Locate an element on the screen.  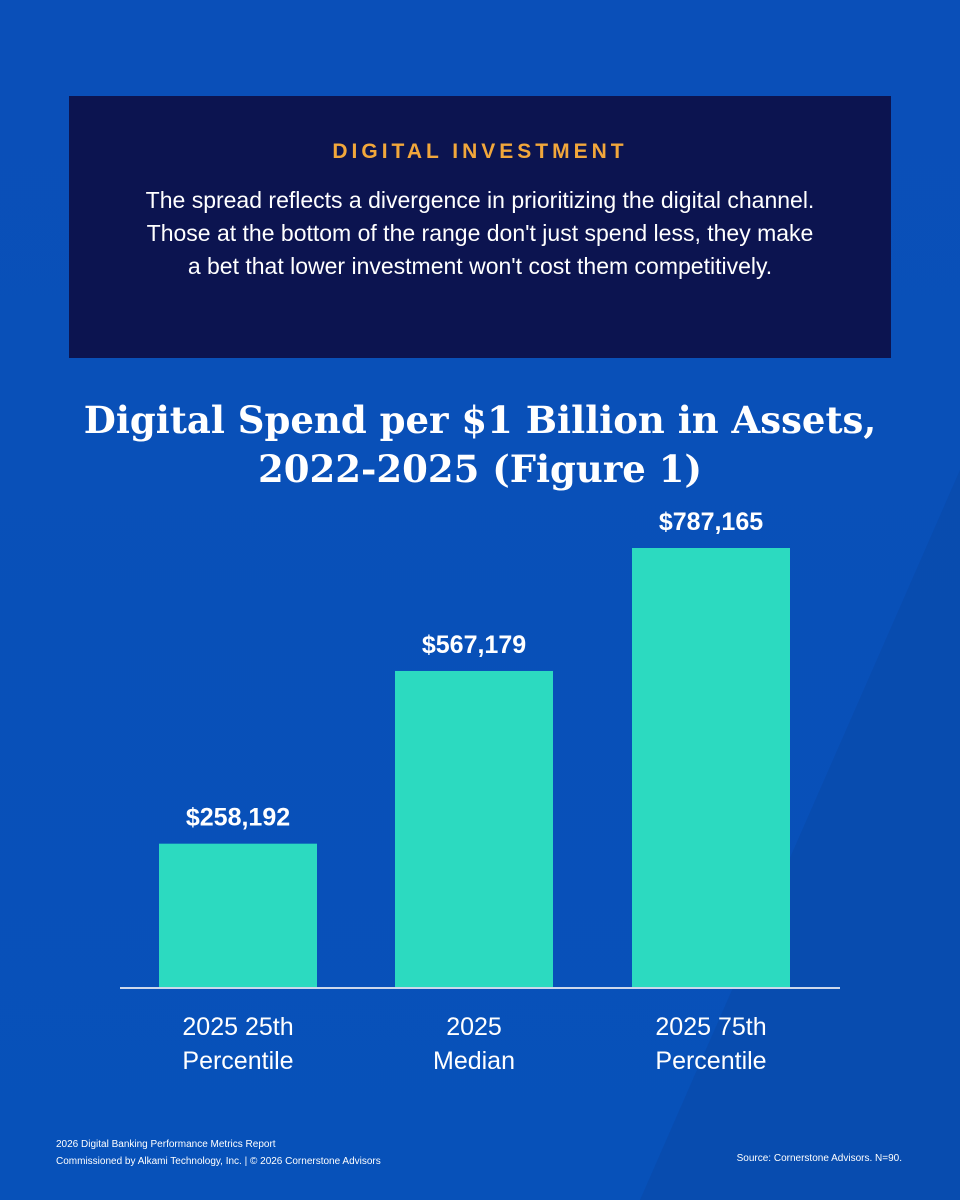
bar-value-label-3: $787,165 is located at coordinates (711, 522).